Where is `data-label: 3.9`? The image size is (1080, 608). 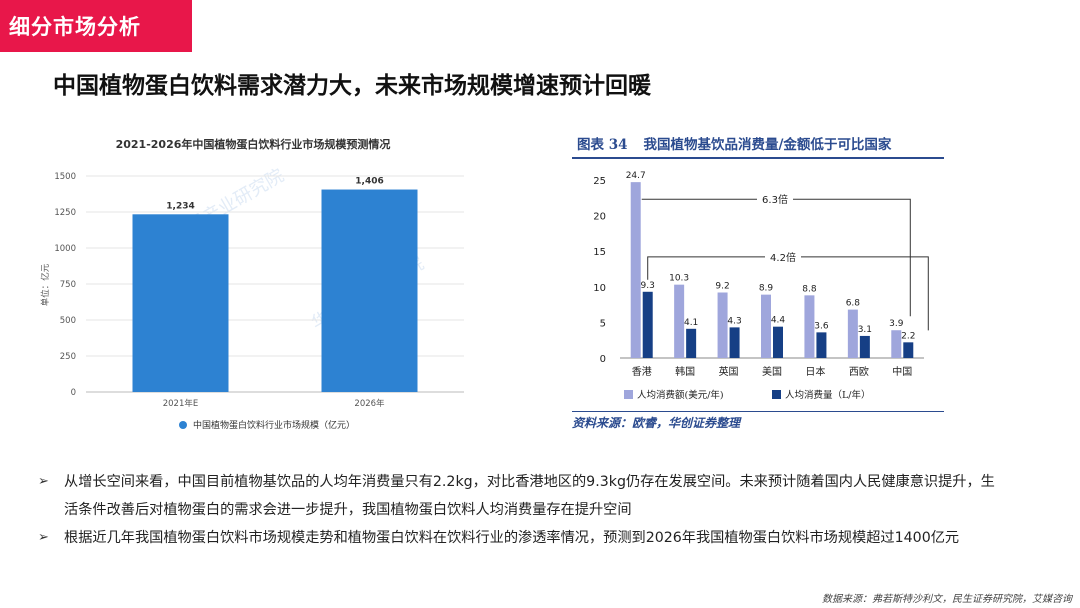 data-label: 3.9 is located at coordinates (896, 324).